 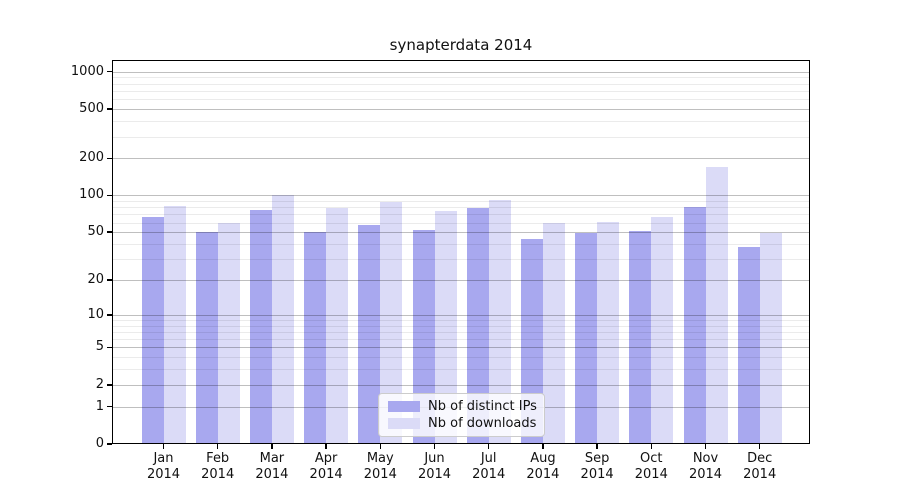 What do you see at coordinates (272, 458) in the screenshot?
I see `x-tick-month: Mar` at bounding box center [272, 458].